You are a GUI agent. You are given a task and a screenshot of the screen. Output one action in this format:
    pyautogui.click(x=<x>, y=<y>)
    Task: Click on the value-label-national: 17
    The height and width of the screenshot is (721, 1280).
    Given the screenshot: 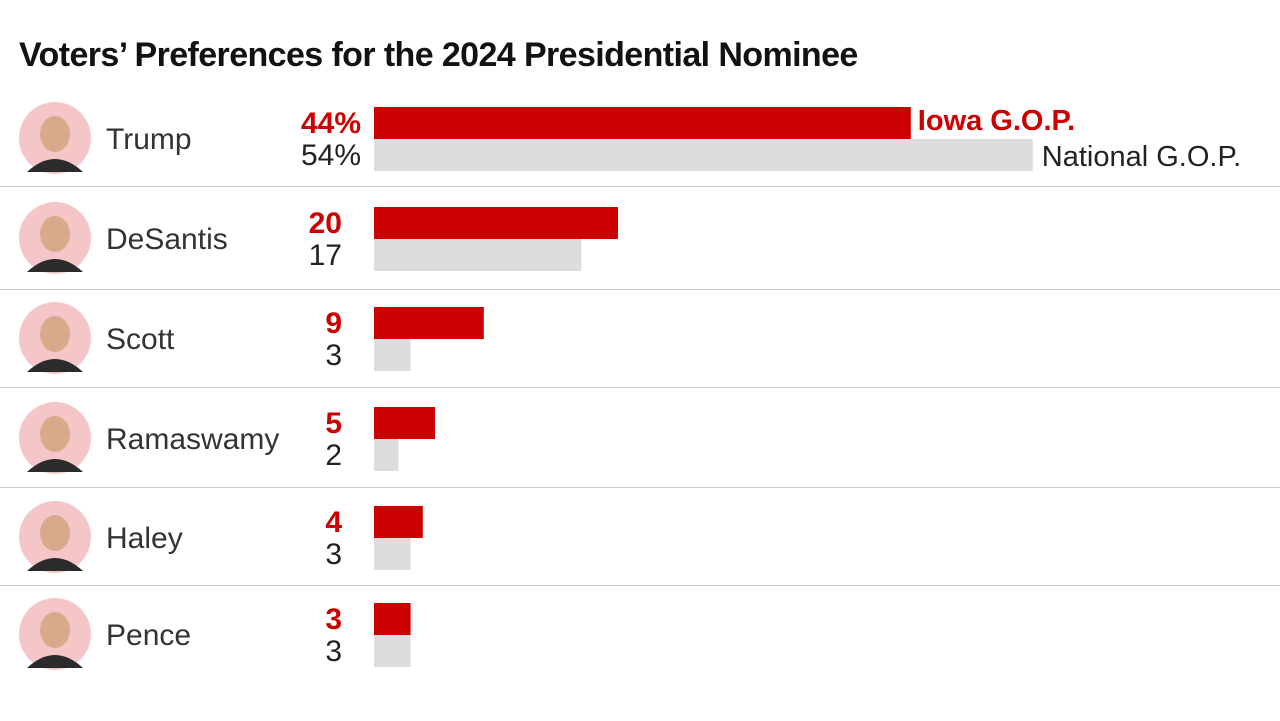 What is the action you would take?
    pyautogui.click(x=325, y=255)
    